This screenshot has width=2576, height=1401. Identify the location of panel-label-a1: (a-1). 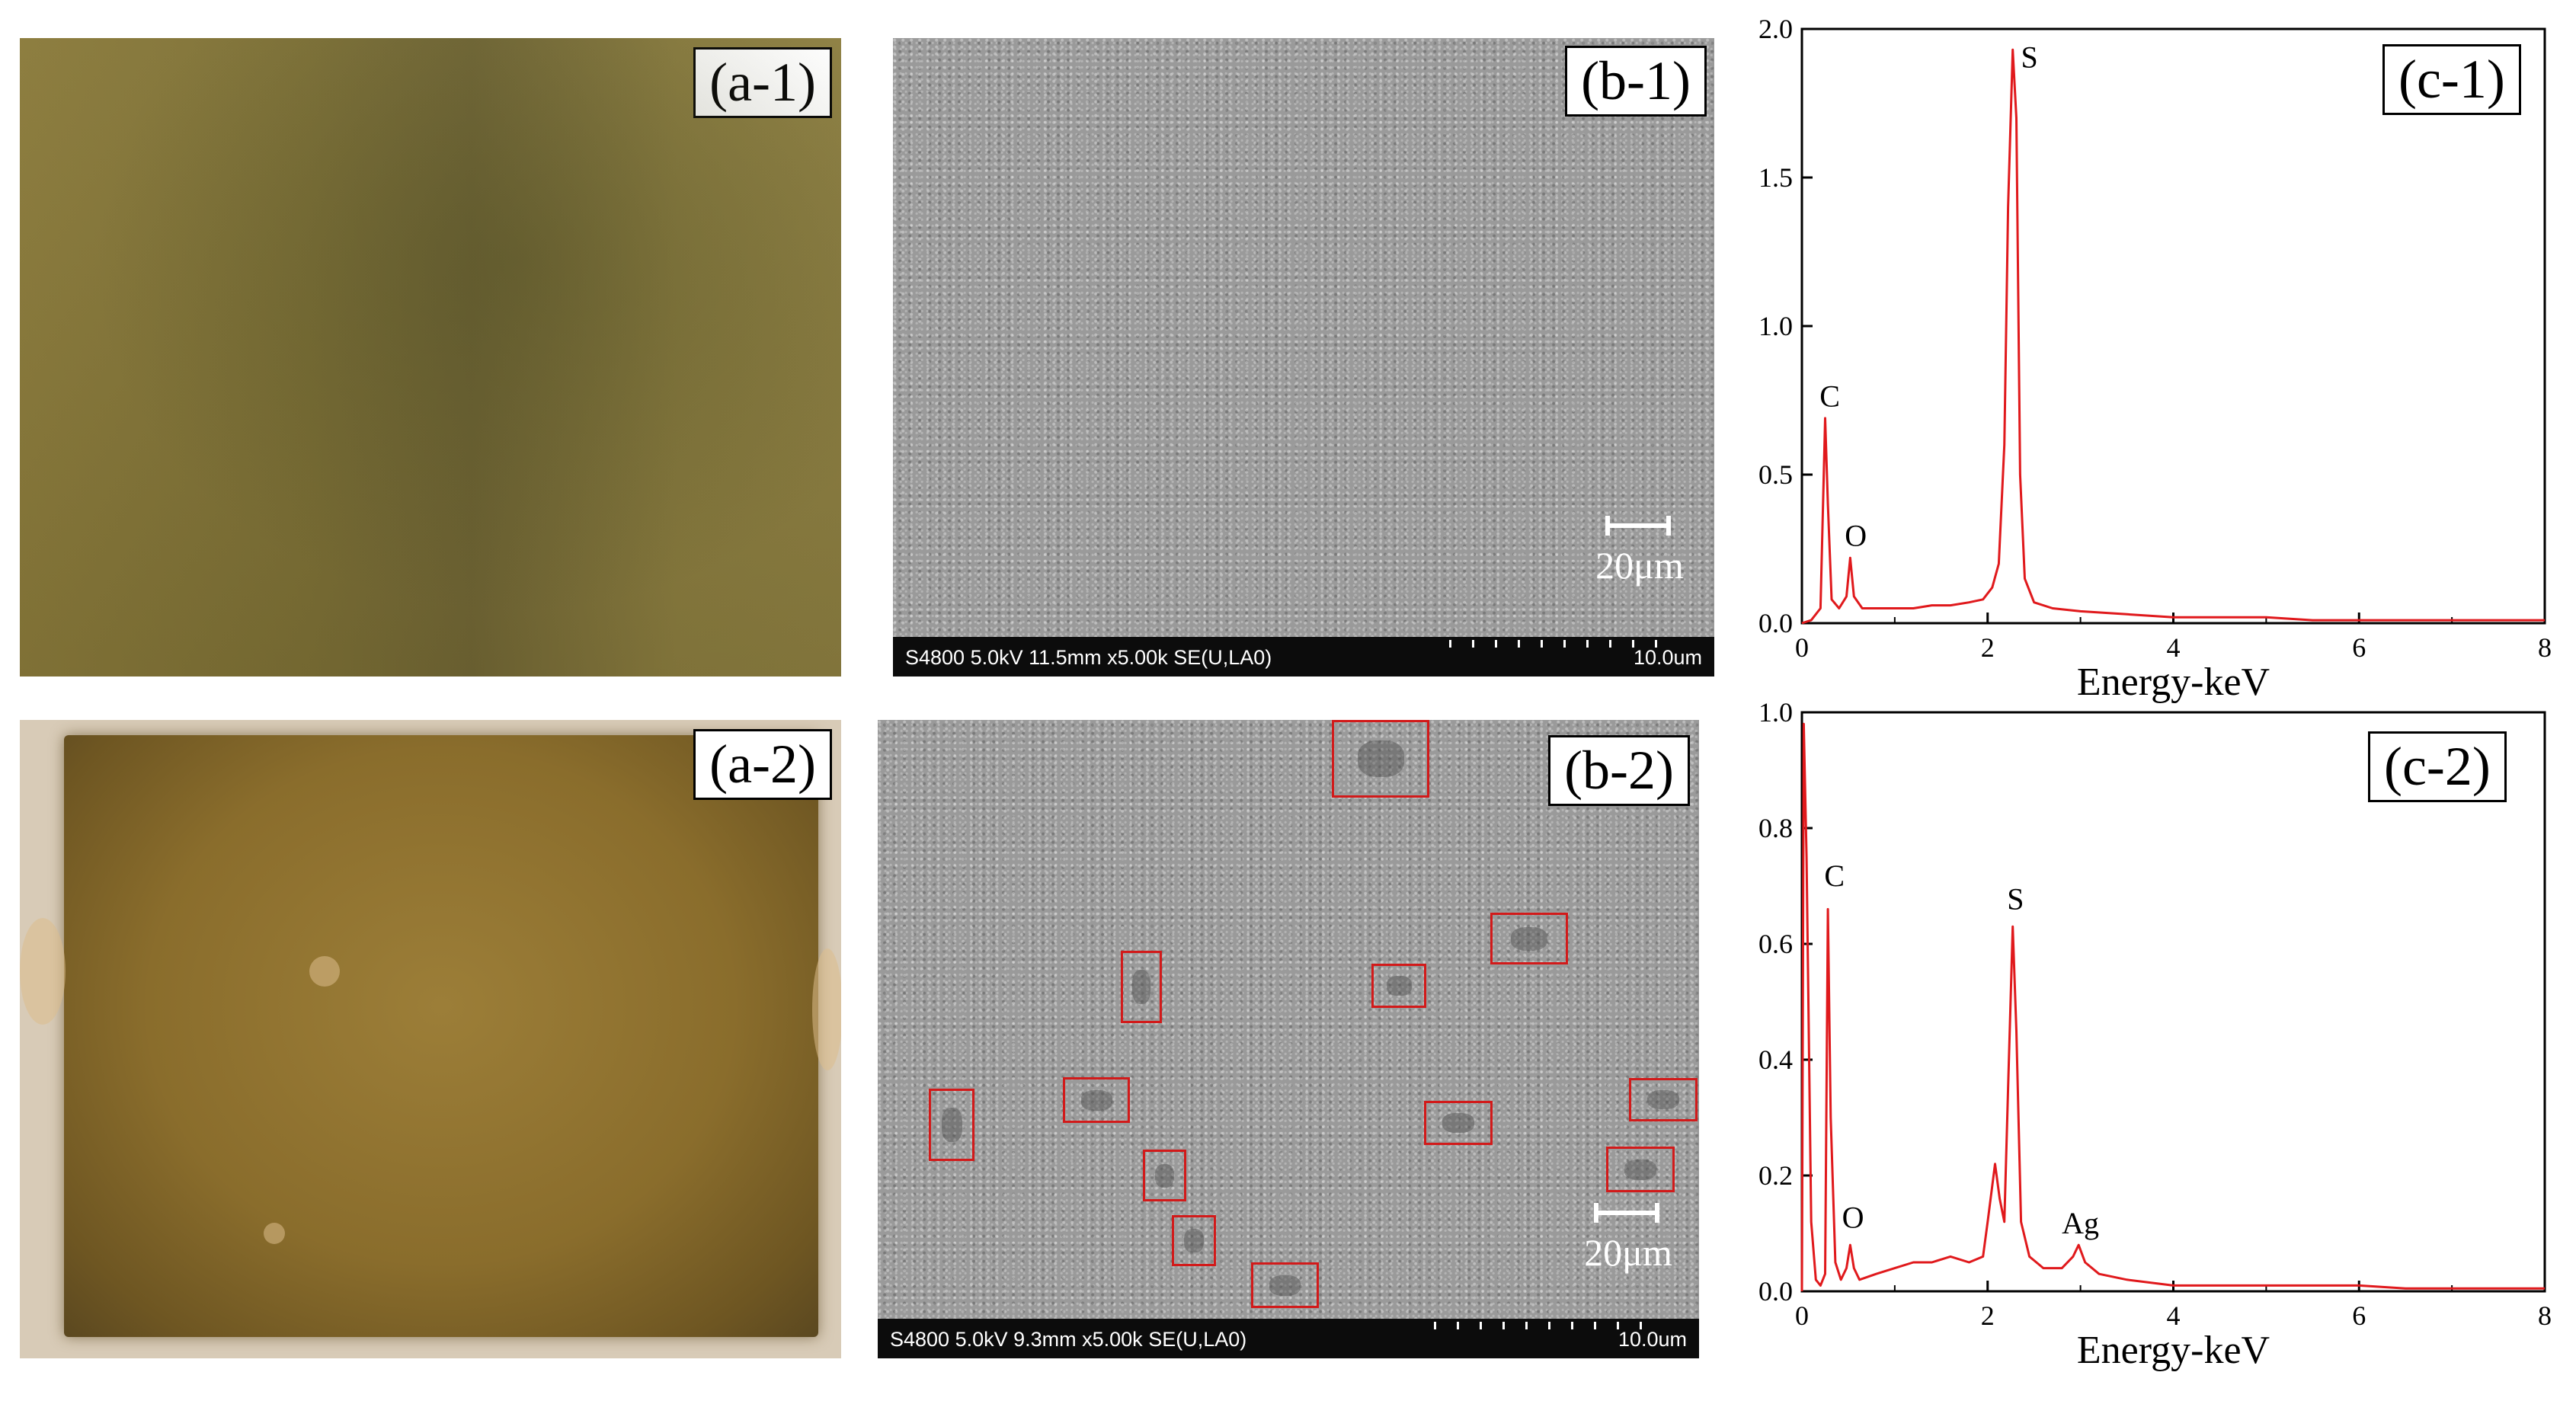
(762, 82).